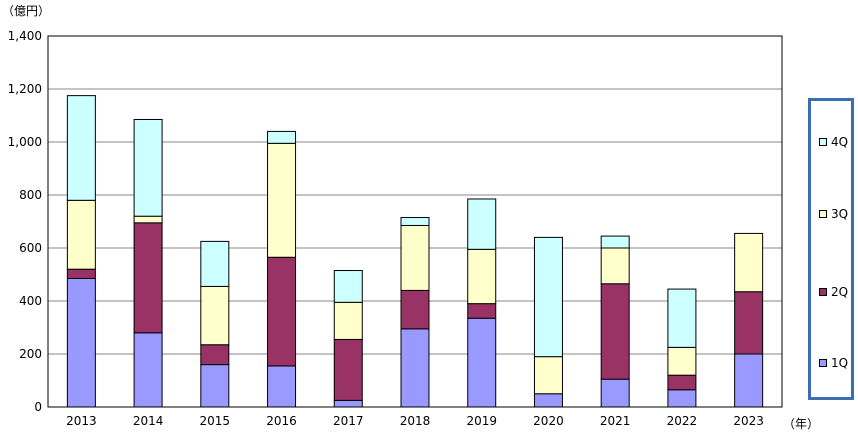 The width and height of the screenshot is (858, 432). I want to click on legend-label: 2Q, so click(840, 292).